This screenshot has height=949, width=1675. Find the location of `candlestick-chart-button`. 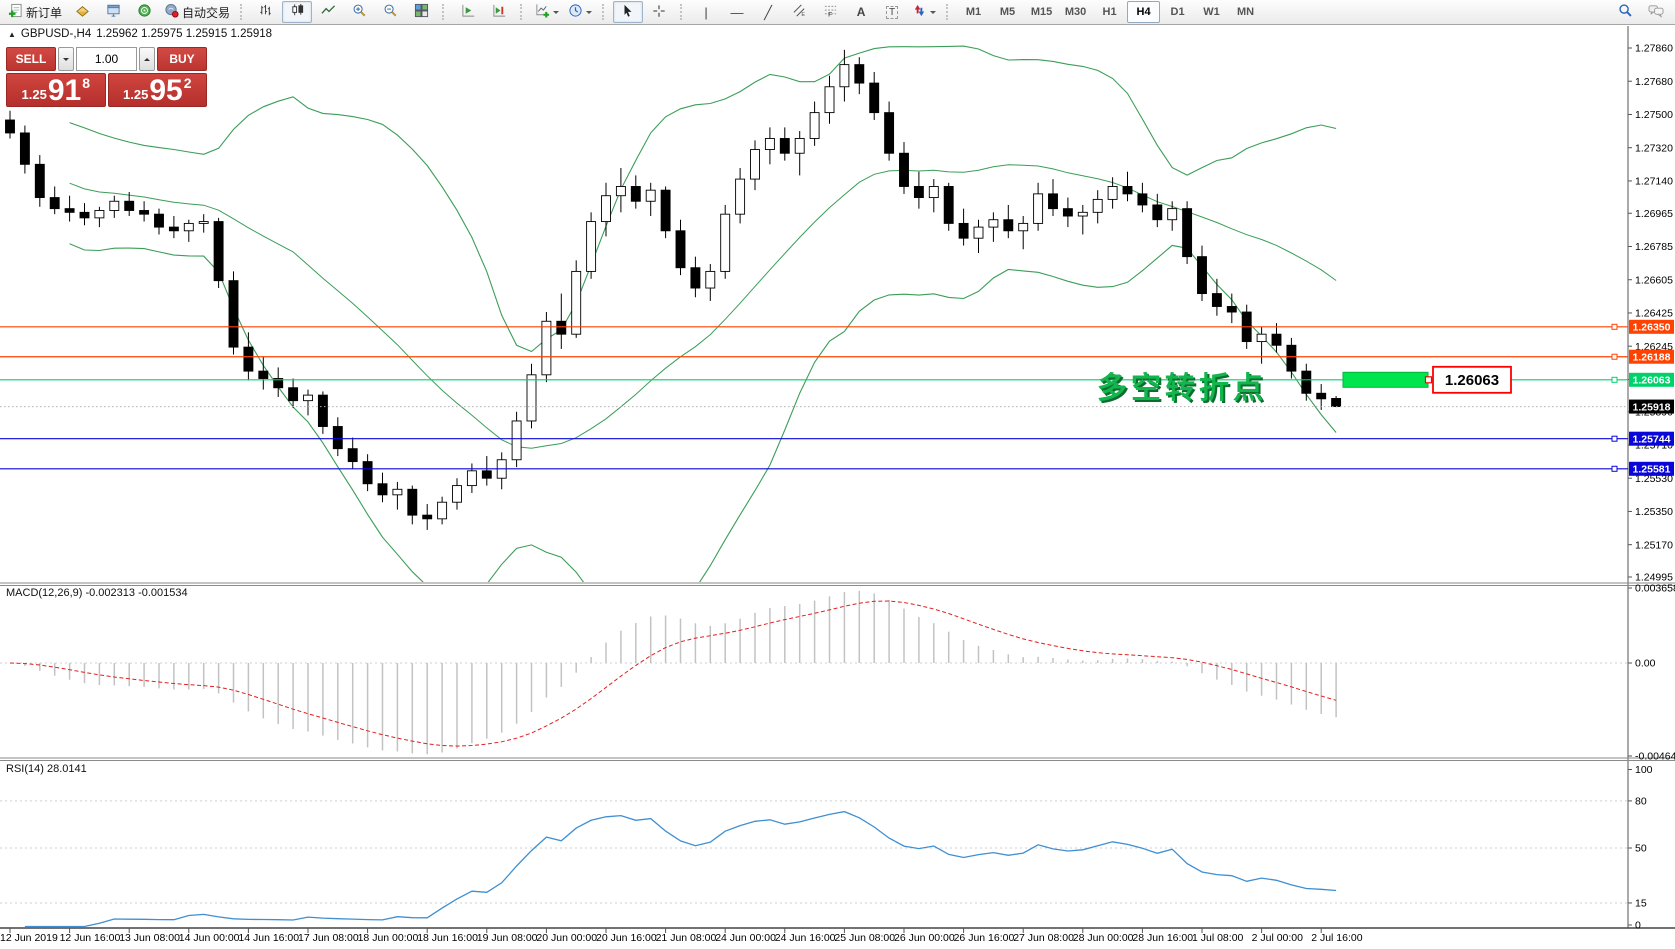

candlestick-chart-button is located at coordinates (297, 12).